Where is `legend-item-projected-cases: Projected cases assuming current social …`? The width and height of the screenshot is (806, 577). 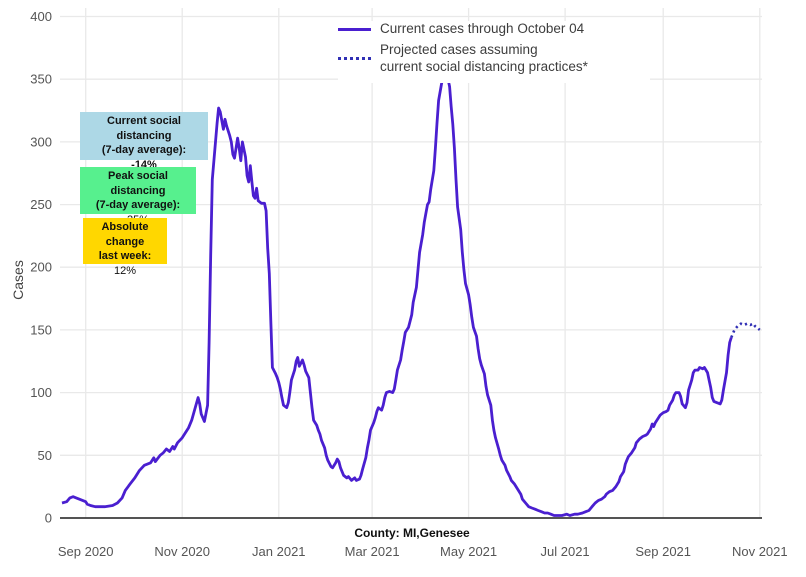 legend-item-projected-cases: Projected cases assuming current social … is located at coordinates (494, 58).